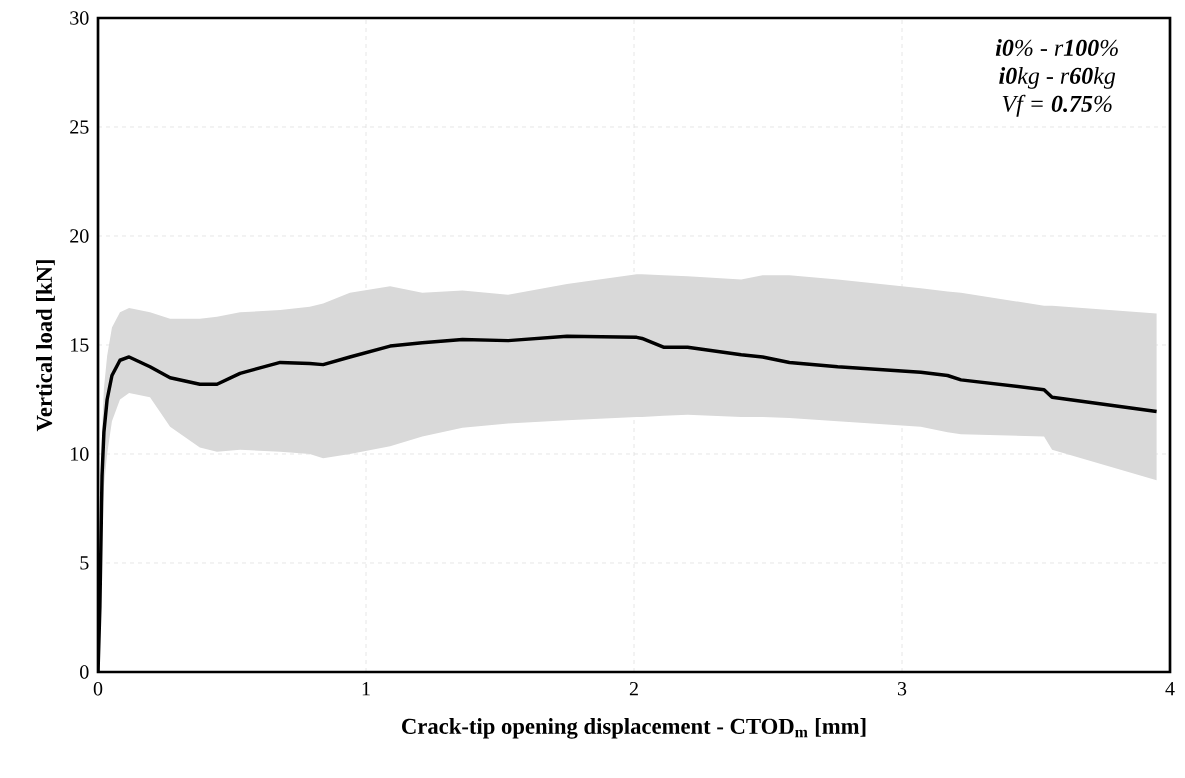 The width and height of the screenshot is (1185, 778). What do you see at coordinates (79, 236) in the screenshot?
I see `y-tick-label: 20` at bounding box center [79, 236].